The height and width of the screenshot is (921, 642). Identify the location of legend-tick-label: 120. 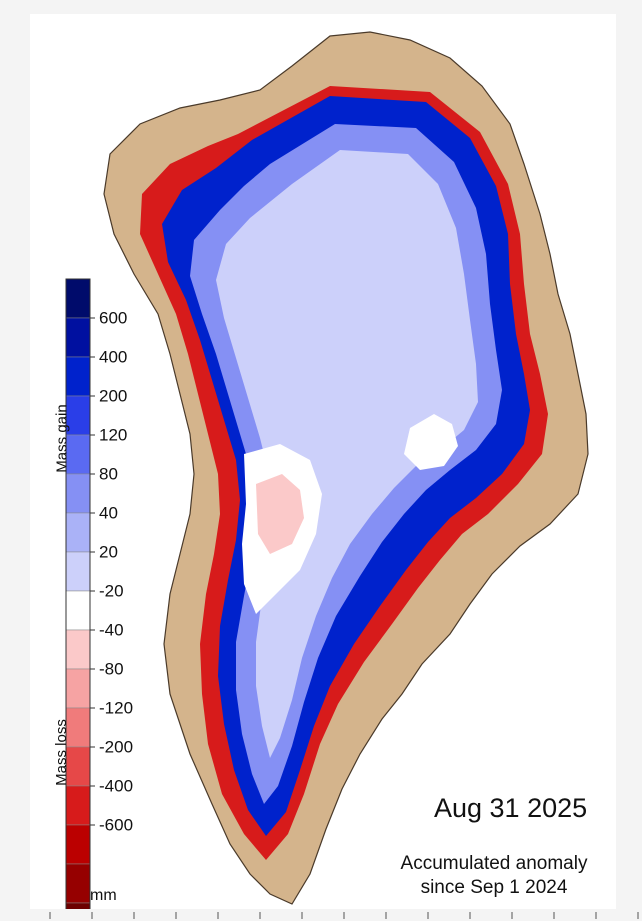
(113, 435).